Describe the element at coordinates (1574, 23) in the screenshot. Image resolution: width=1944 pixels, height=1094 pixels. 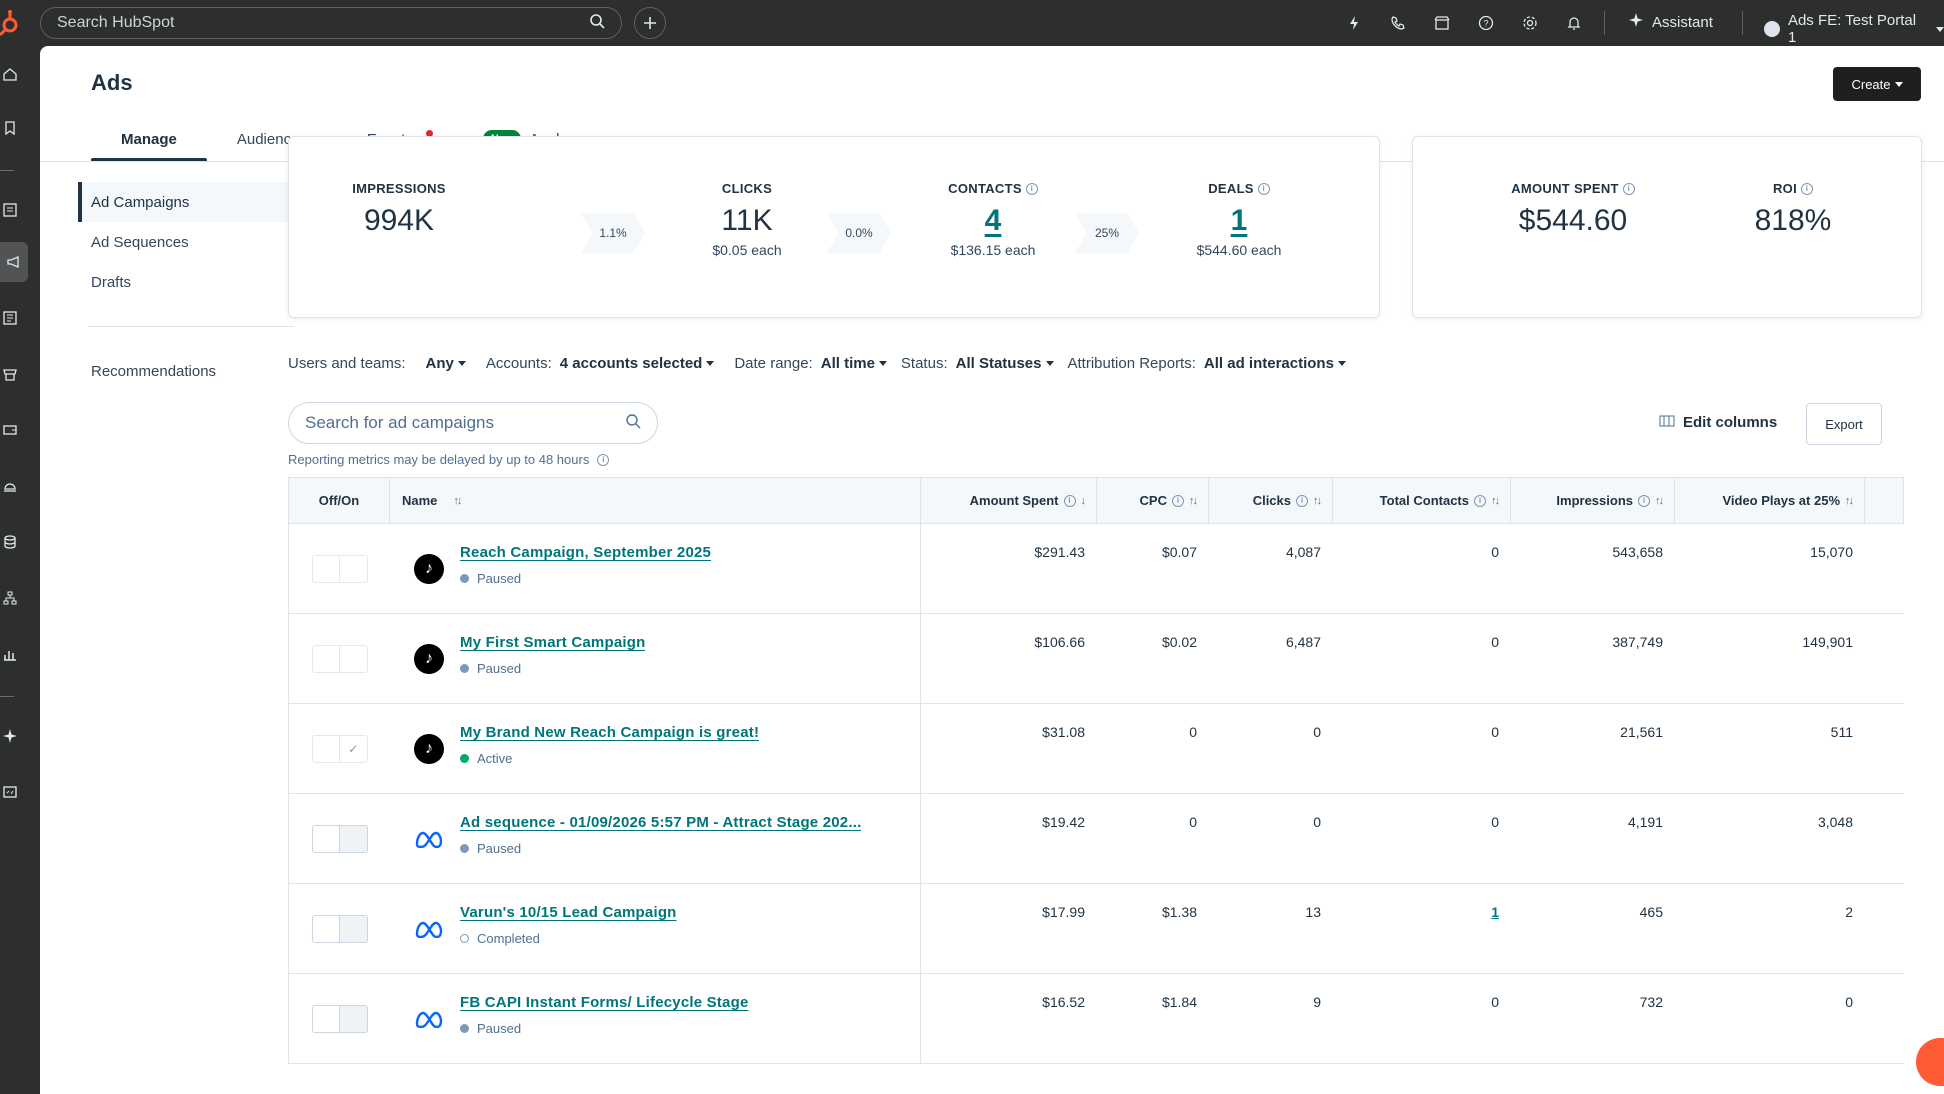
I see `notifications-bell-icon` at that location.